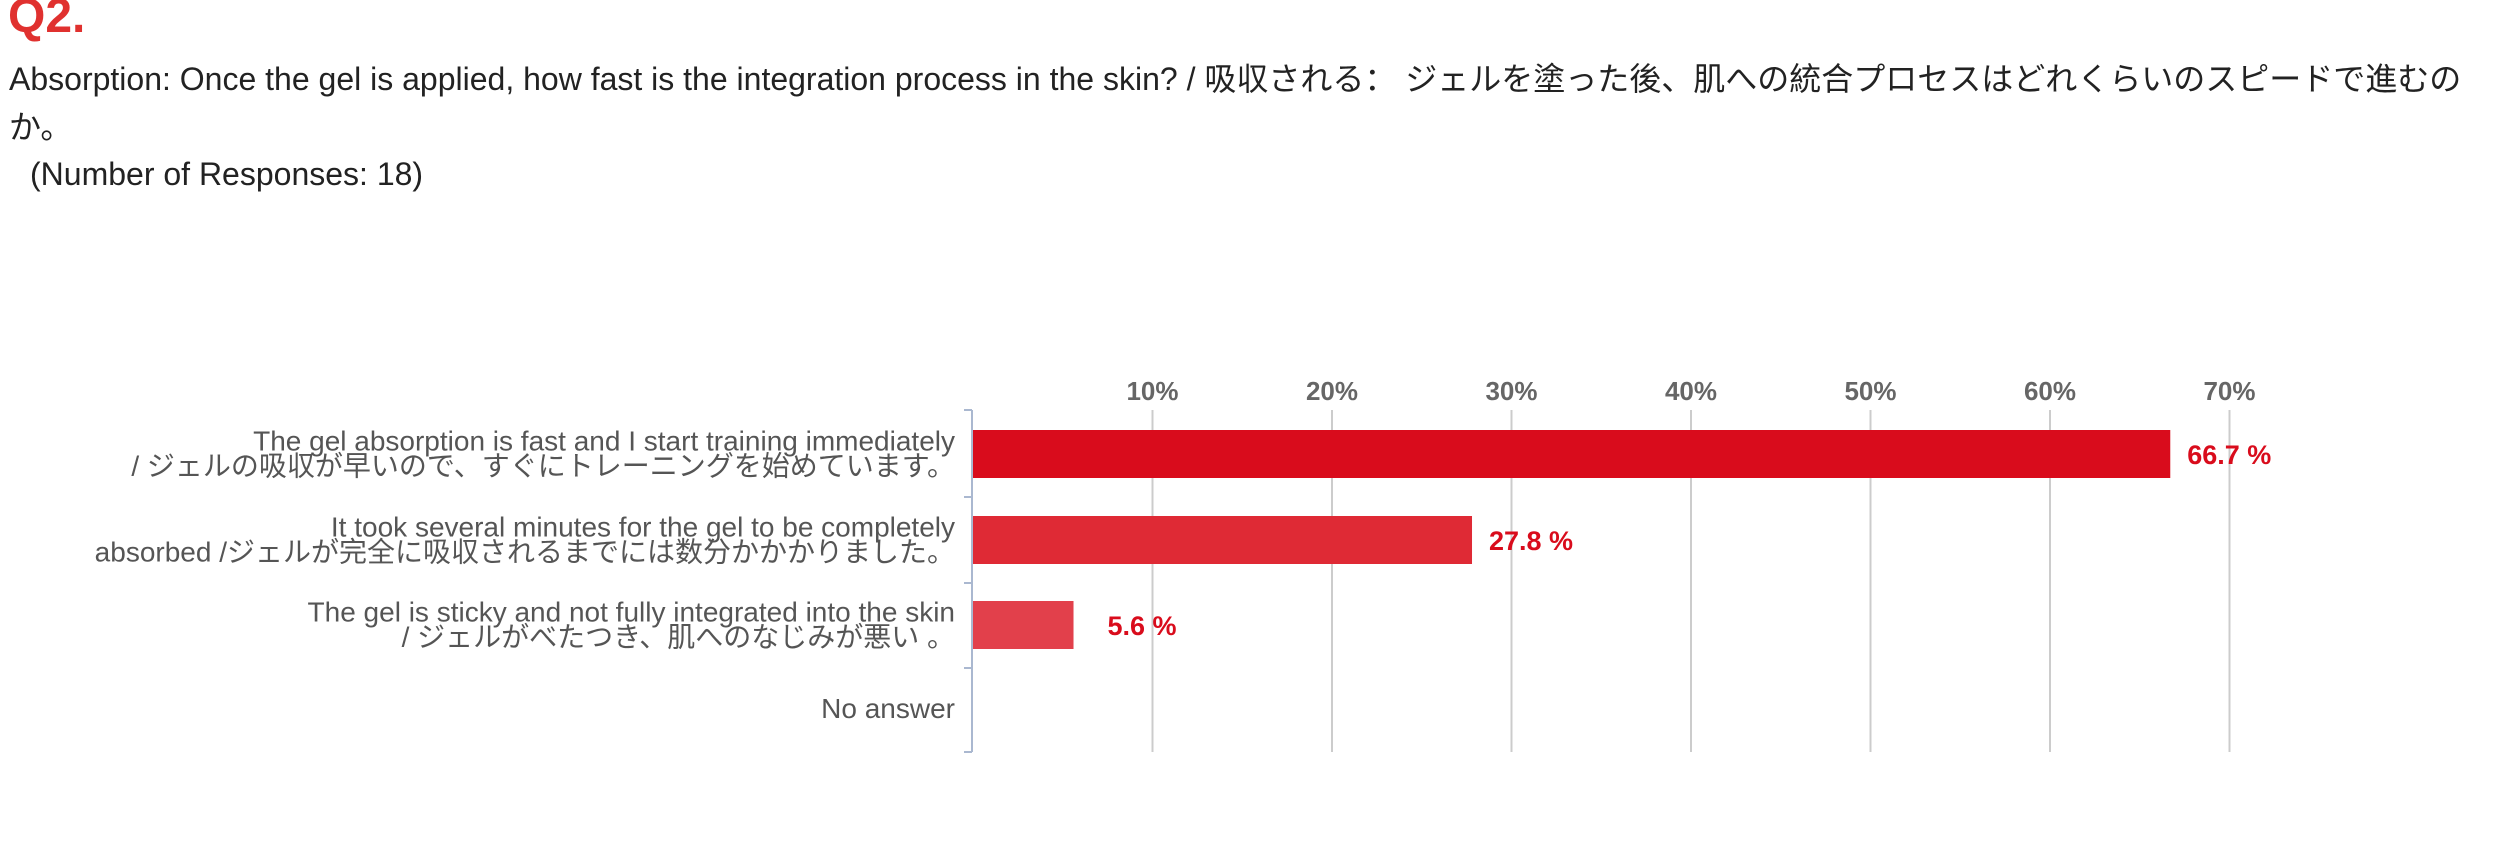 This screenshot has width=2518, height=854. Describe the element at coordinates (2050, 391) in the screenshot. I see `x-tick-label: 60%` at that location.